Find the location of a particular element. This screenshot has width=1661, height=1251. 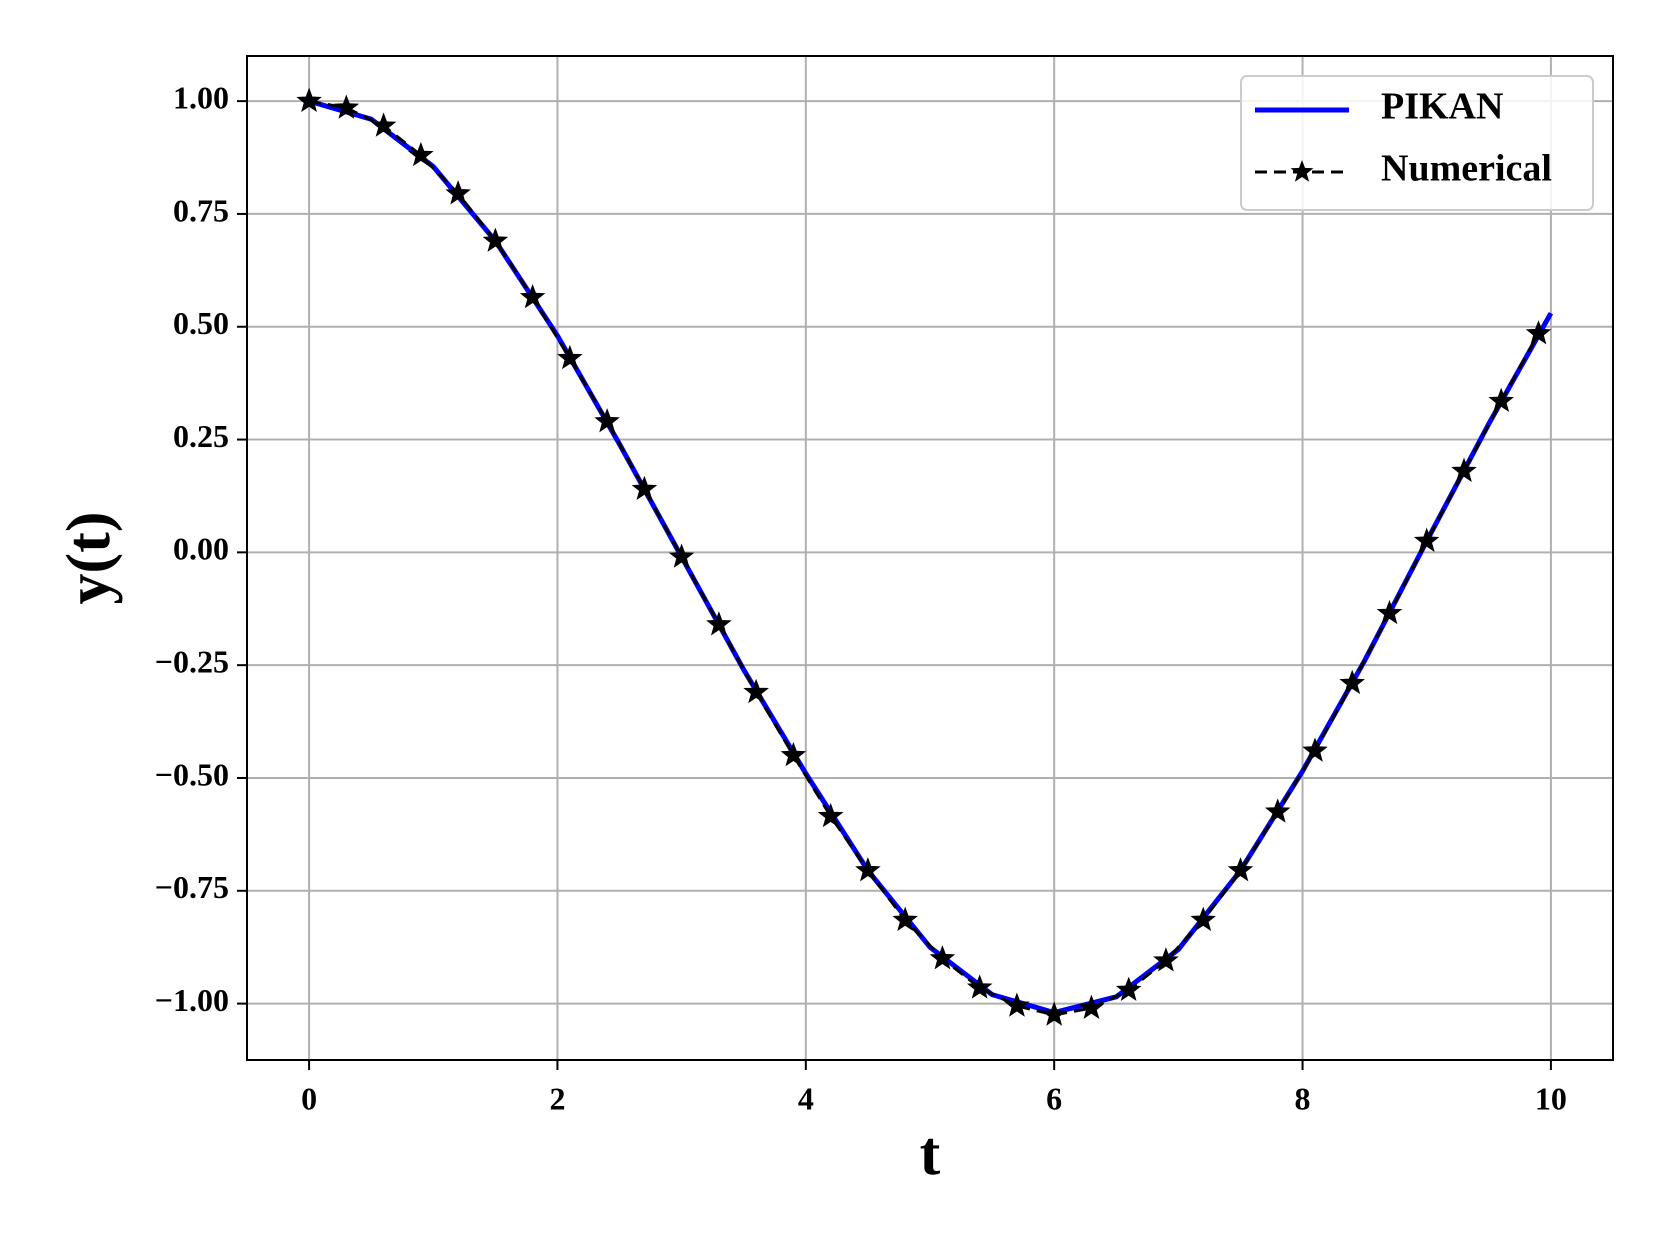

legend: PIKAN Numerical is located at coordinates (1417, 143).